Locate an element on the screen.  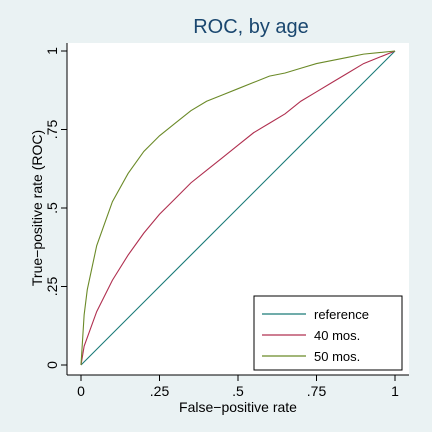
x-tick-label: 1 is located at coordinates (395, 391).